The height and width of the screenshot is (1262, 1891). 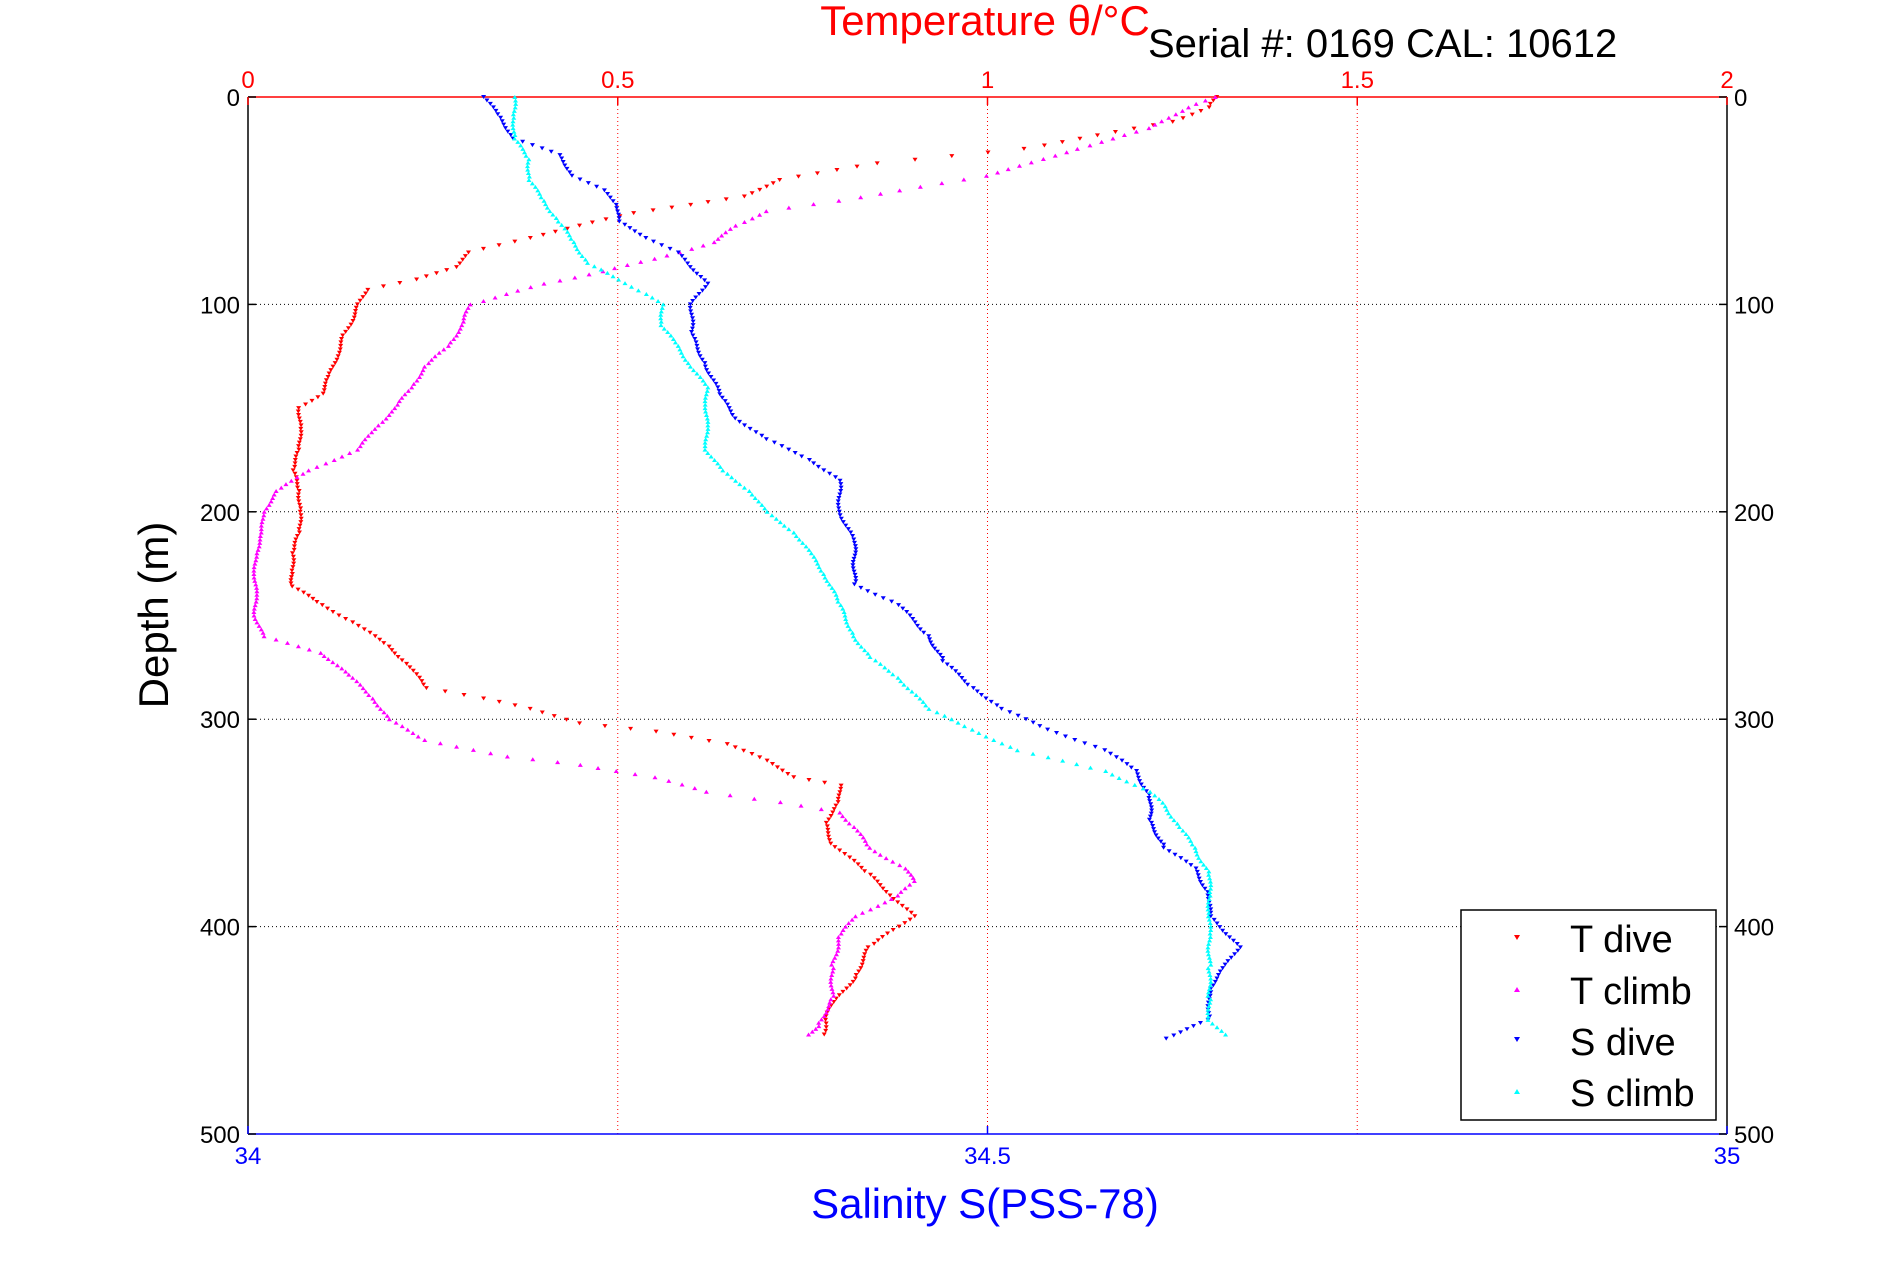 I want to click on depth-tick-label-right: 300, so click(x=1754, y=720).